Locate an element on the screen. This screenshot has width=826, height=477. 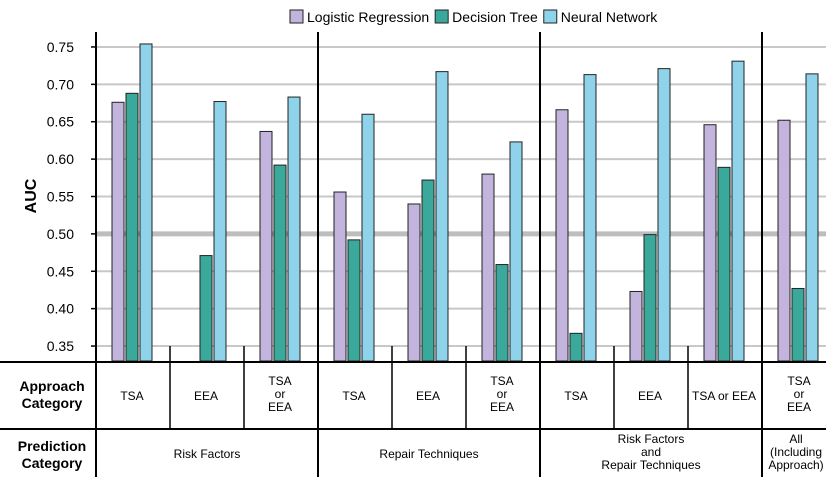
prediction-group-label: All is located at coordinates (795, 439).